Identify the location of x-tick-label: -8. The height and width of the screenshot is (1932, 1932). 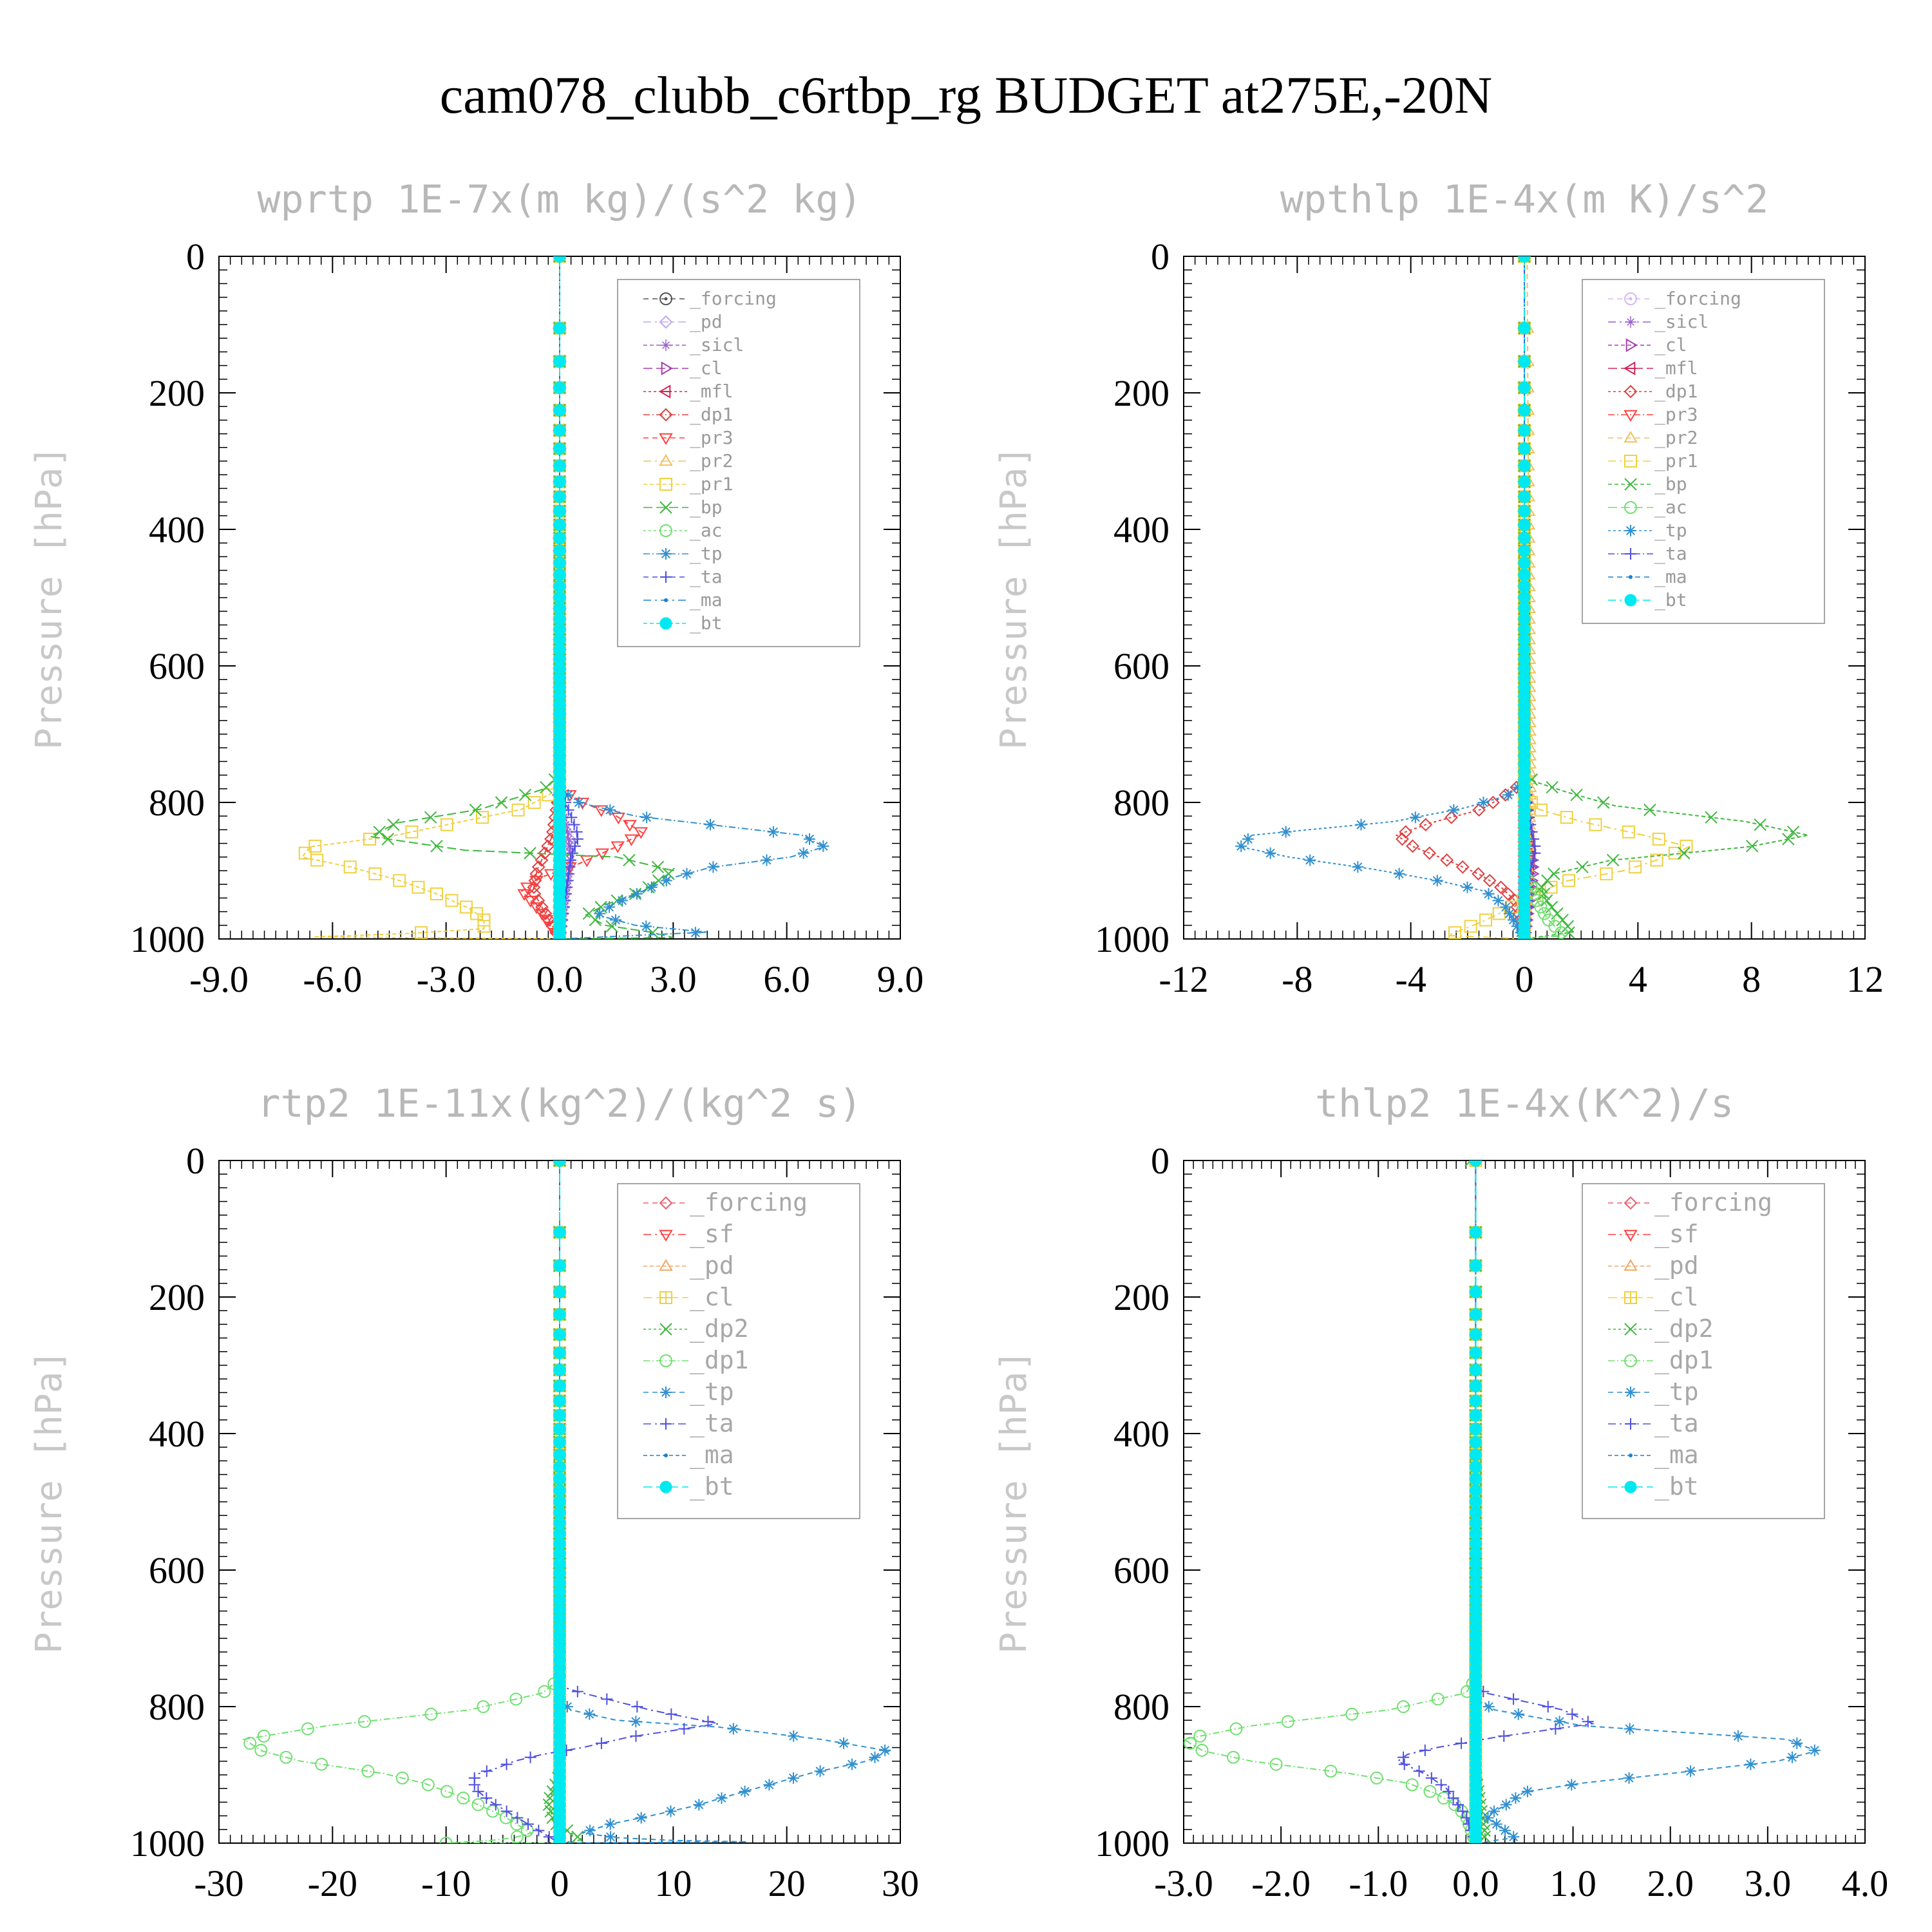
(1297, 979).